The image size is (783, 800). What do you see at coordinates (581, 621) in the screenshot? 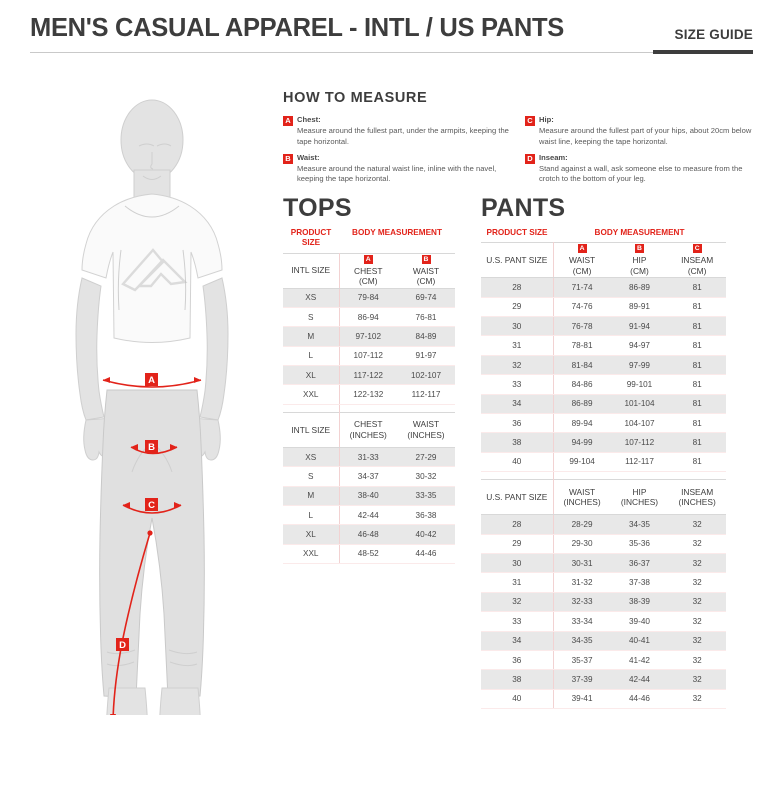
I see `measurement-cell: 33-34` at bounding box center [581, 621].